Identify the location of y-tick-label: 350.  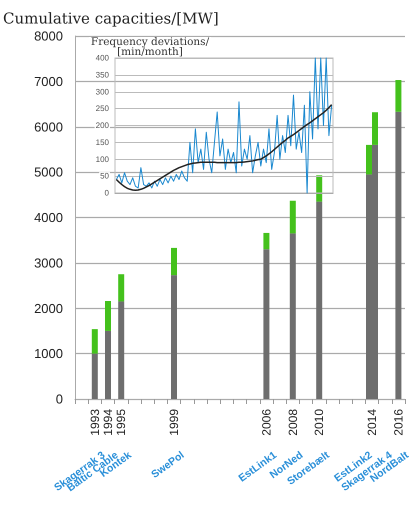
(103, 75).